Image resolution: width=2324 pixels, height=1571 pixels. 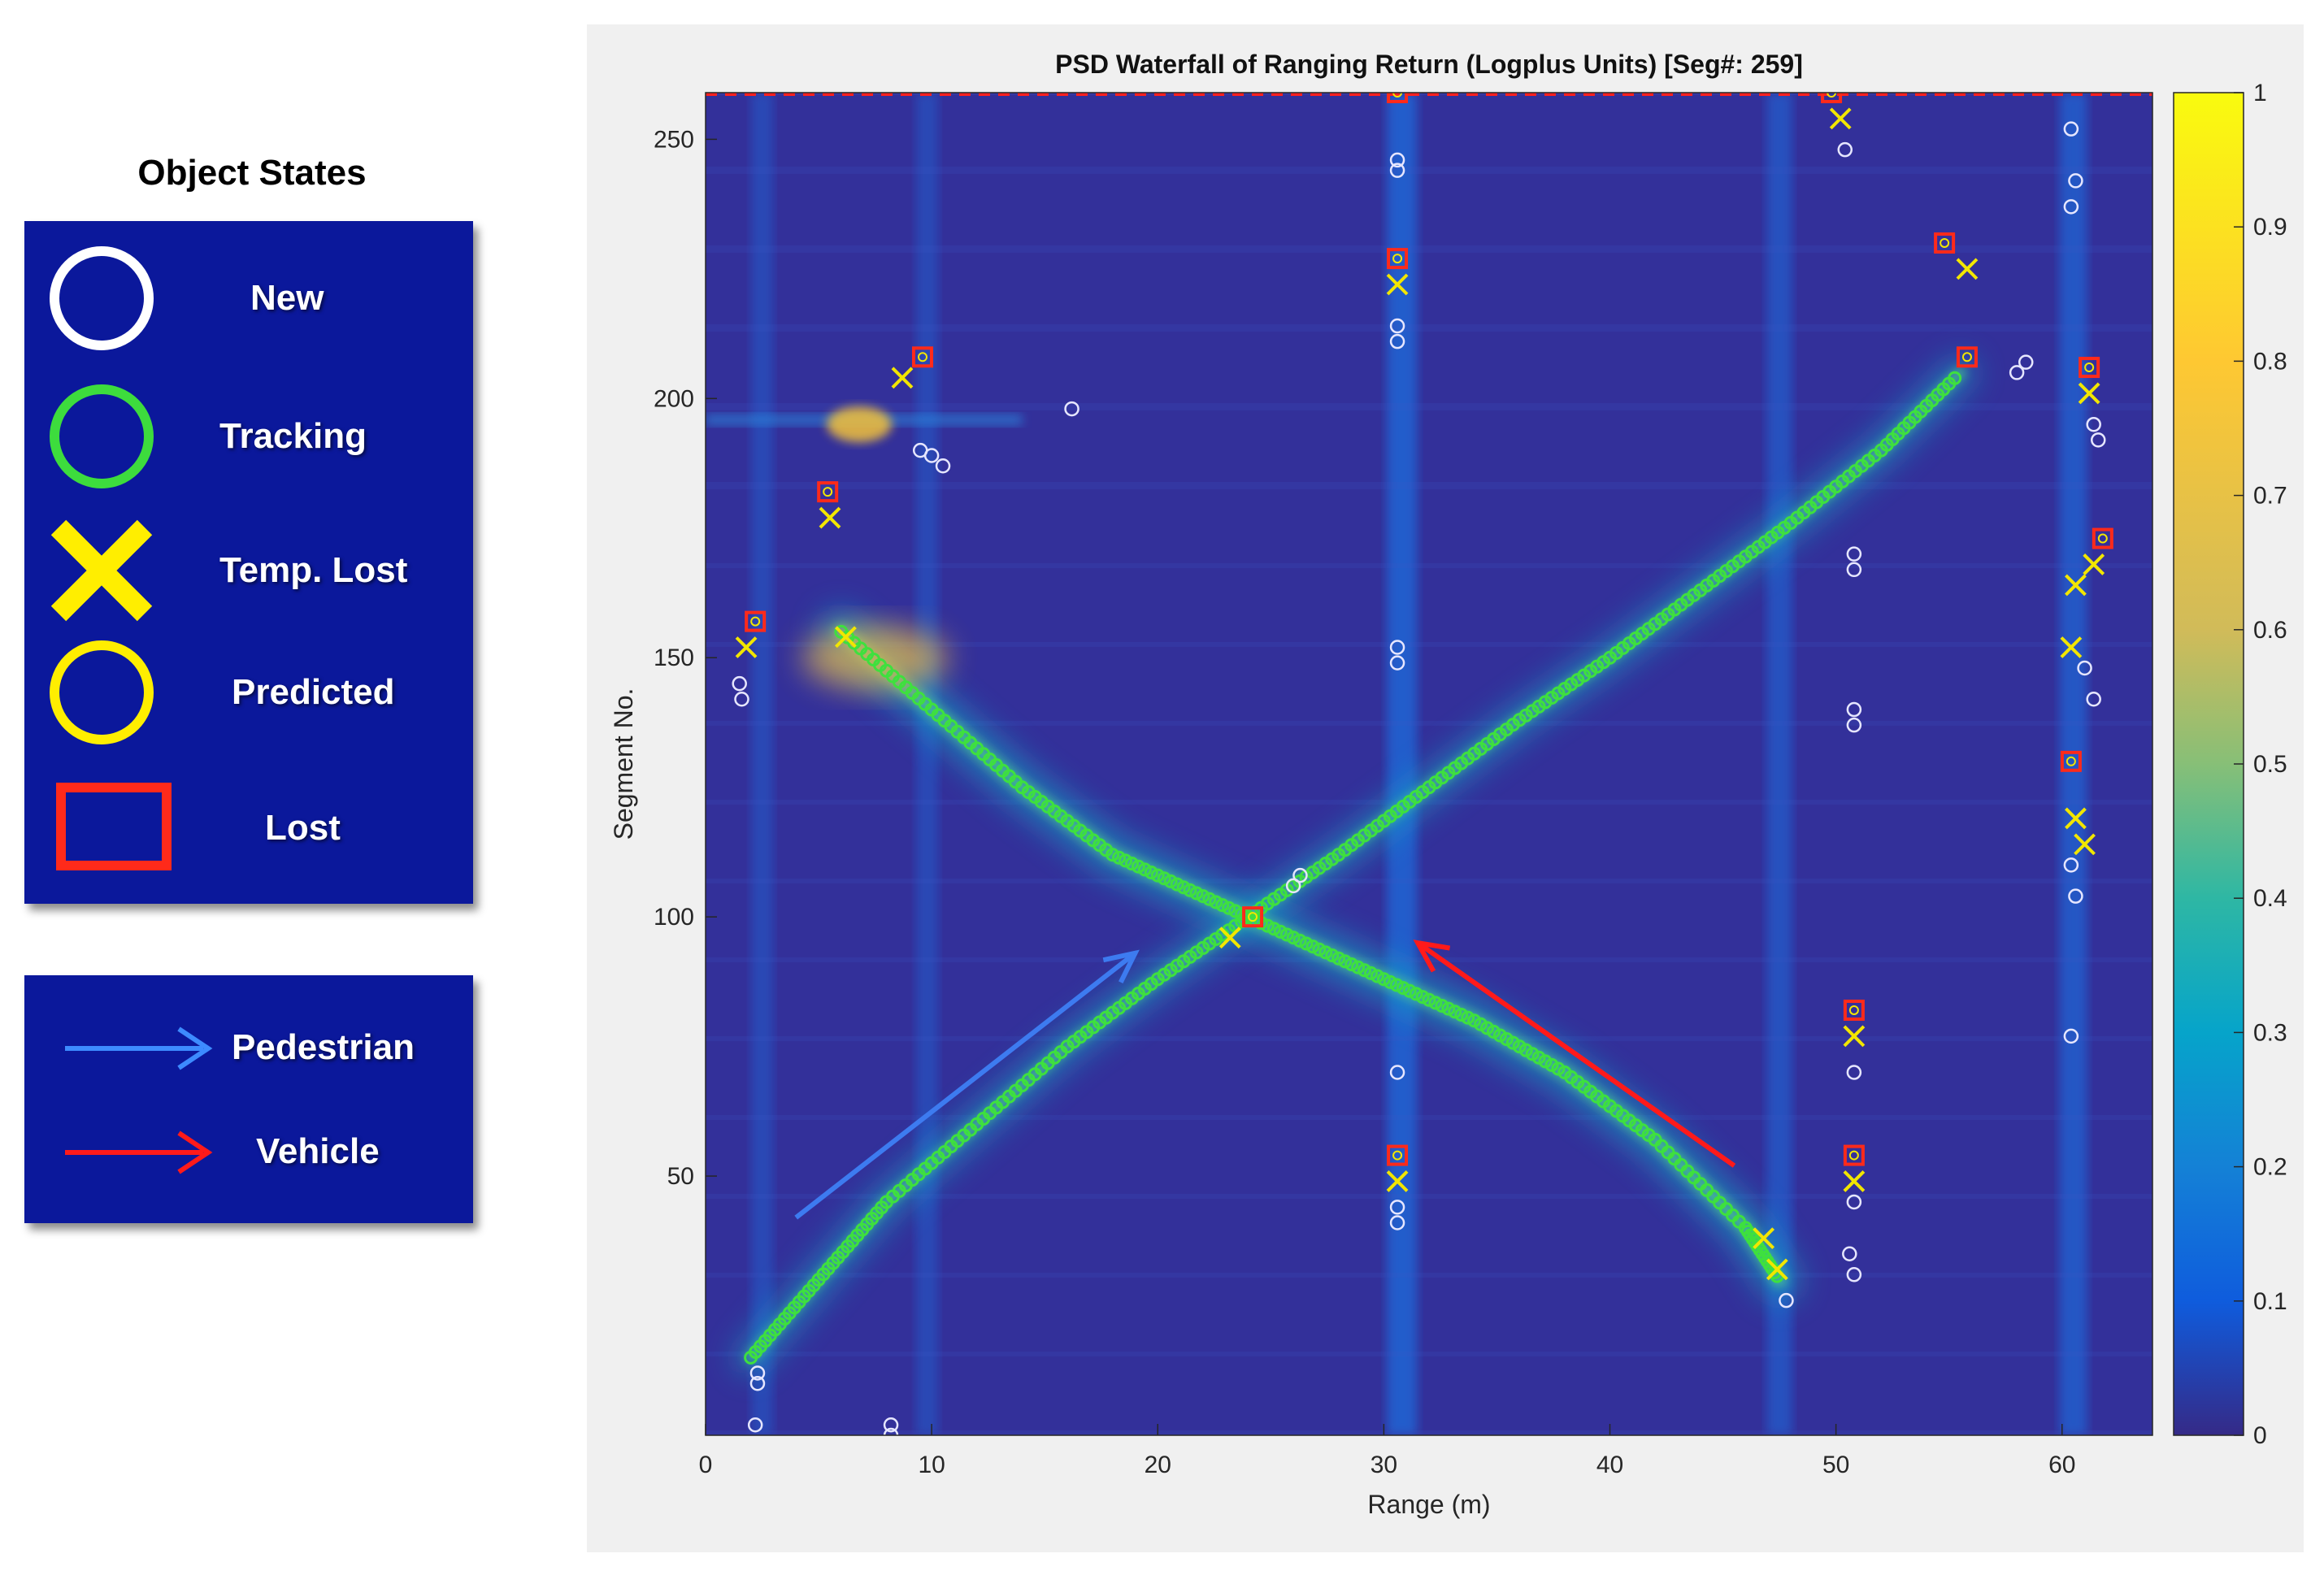 I want to click on legend-row-temp-lost: Temp. Lost, so click(x=248, y=570).